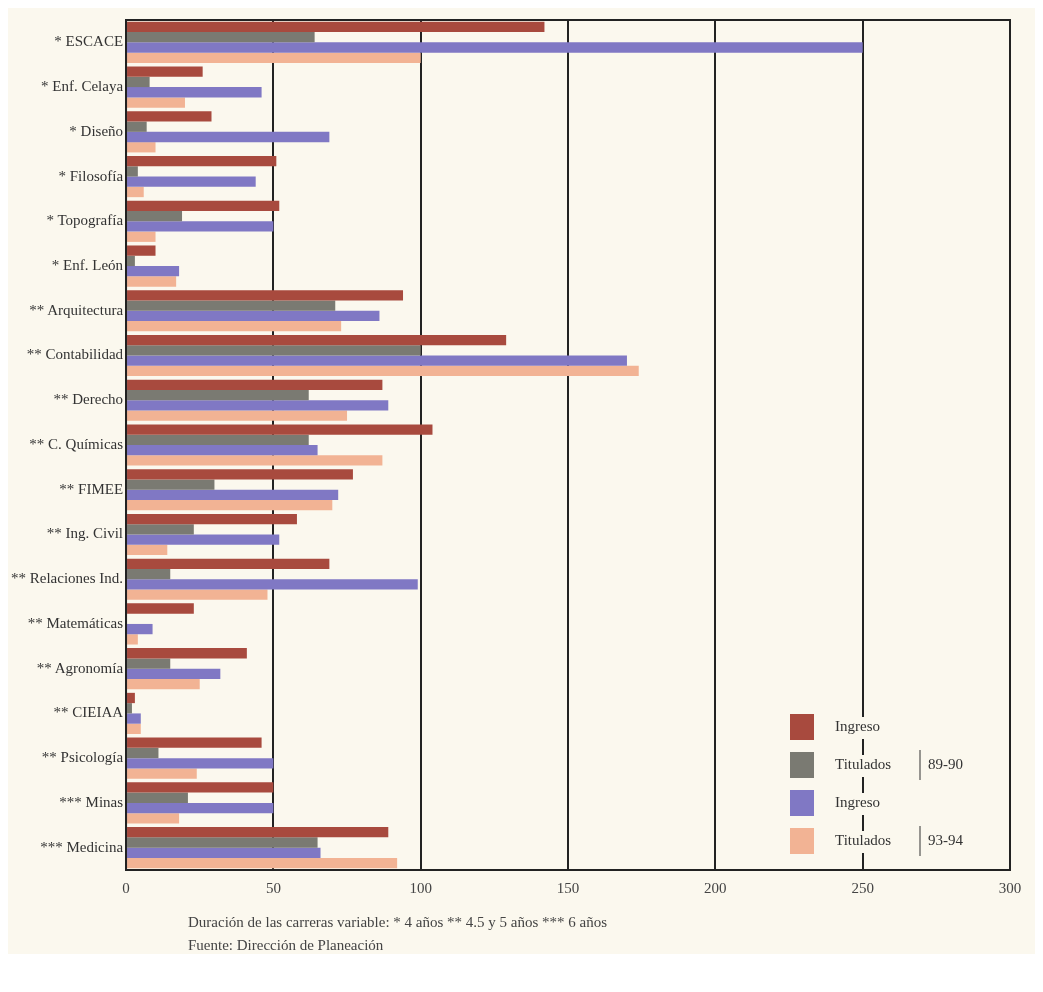 Image resolution: width=1043 pixels, height=992 pixels. What do you see at coordinates (568, 887) in the screenshot?
I see `x-tick-label: 150` at bounding box center [568, 887].